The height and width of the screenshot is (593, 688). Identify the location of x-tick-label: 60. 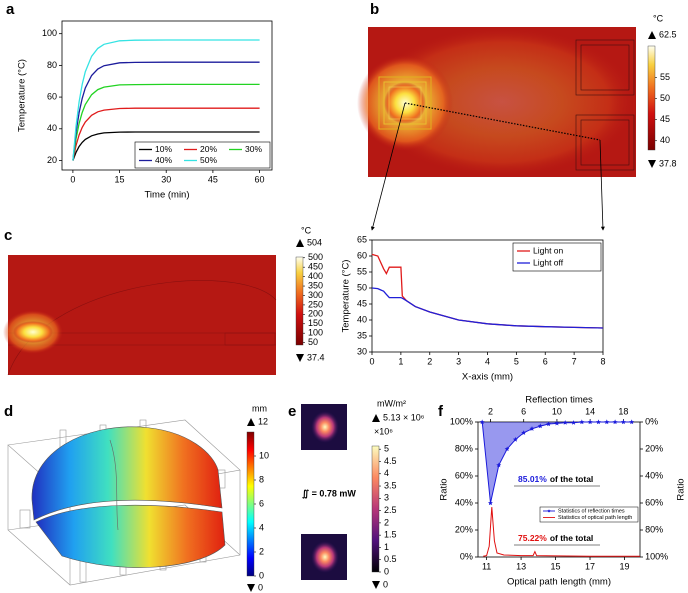
(260, 179).